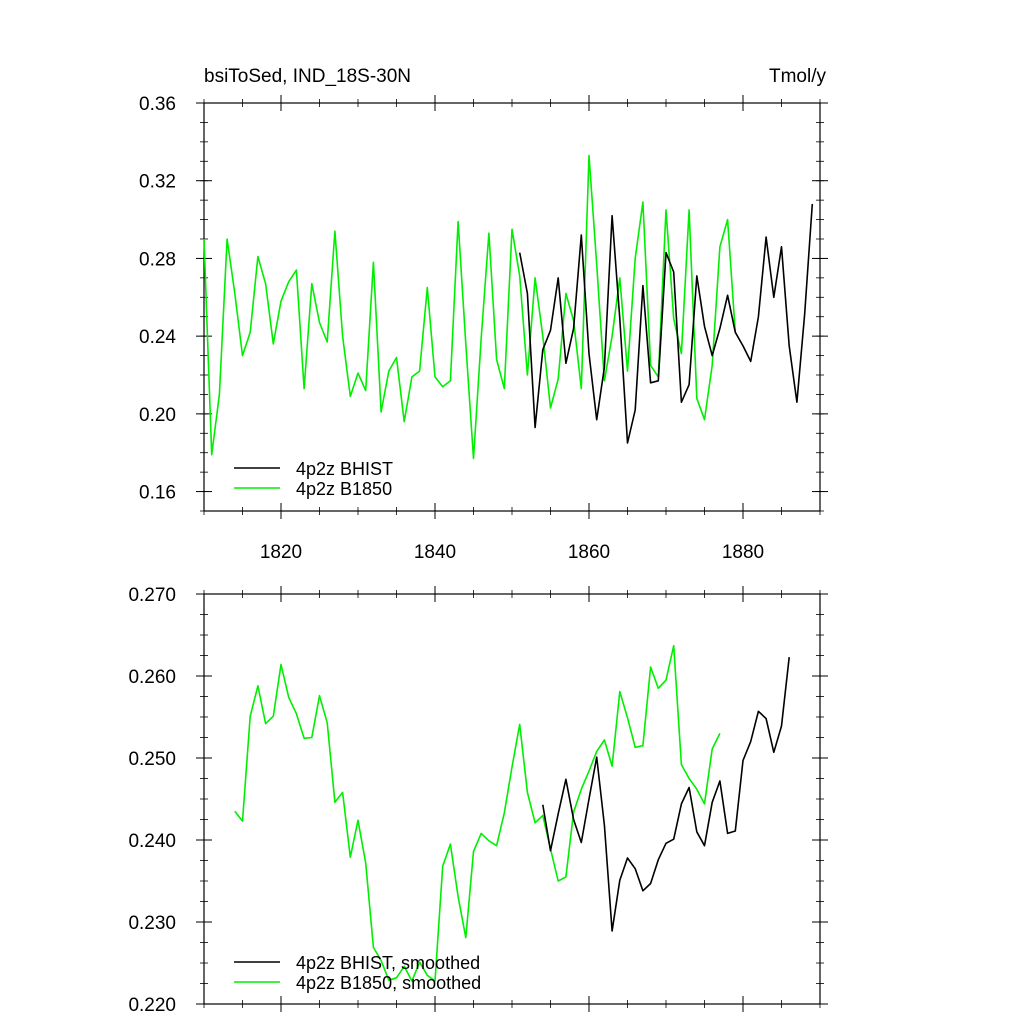 The image size is (1024, 1024). What do you see at coordinates (152, 595) in the screenshot?
I see `y-tick-label: 0.270` at bounding box center [152, 595].